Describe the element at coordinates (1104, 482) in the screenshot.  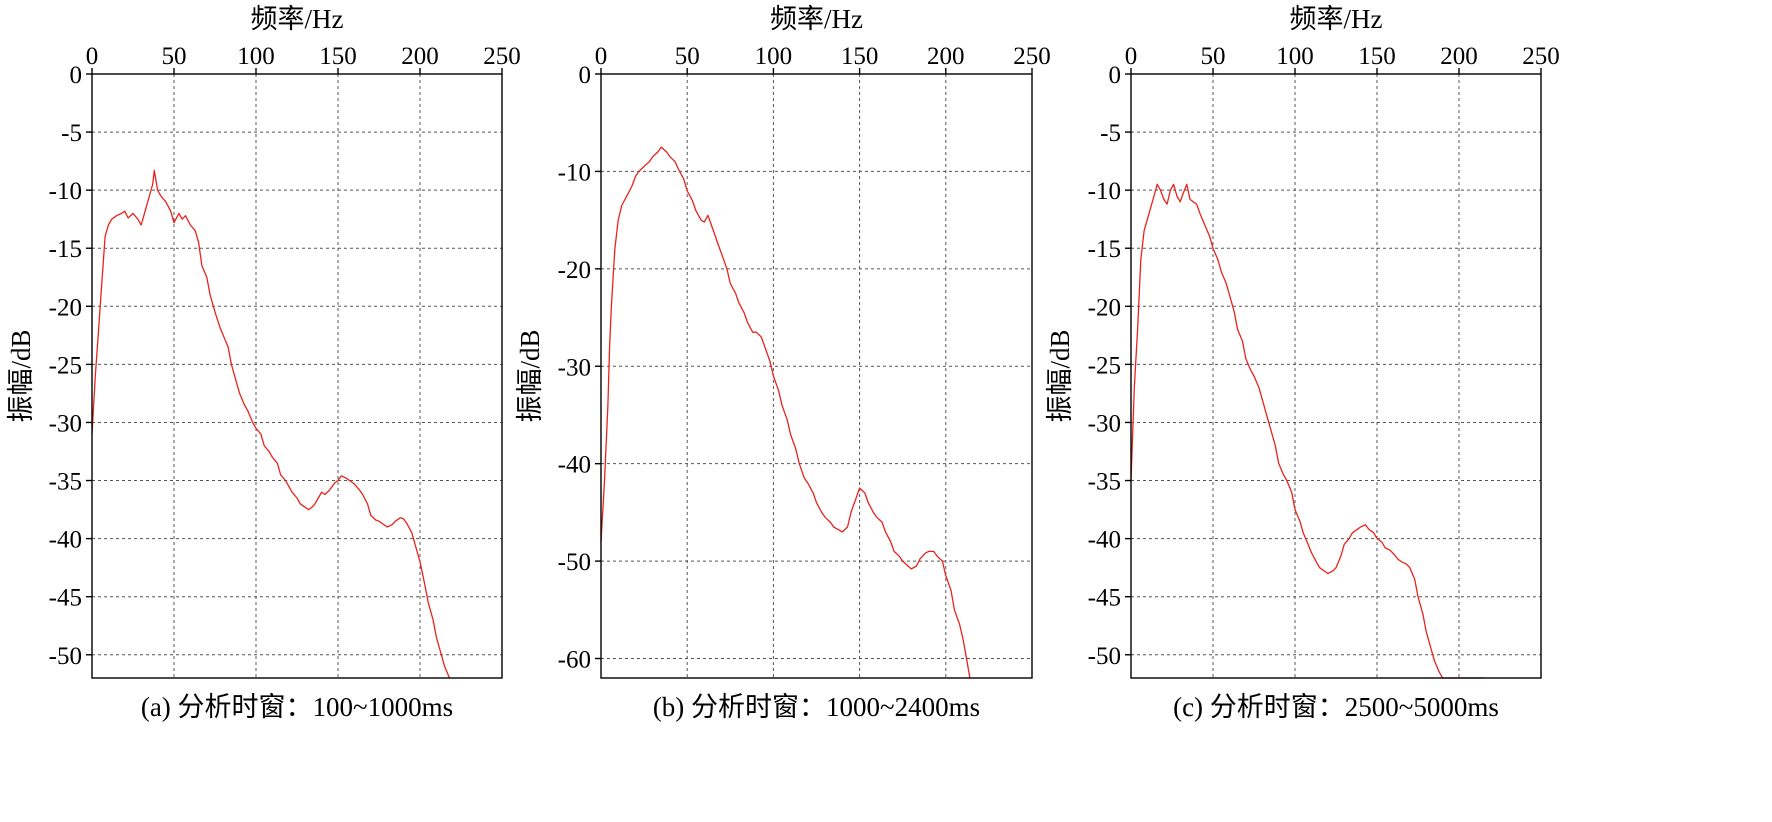
I see `panel-c-y-tick-label: -35` at that location.